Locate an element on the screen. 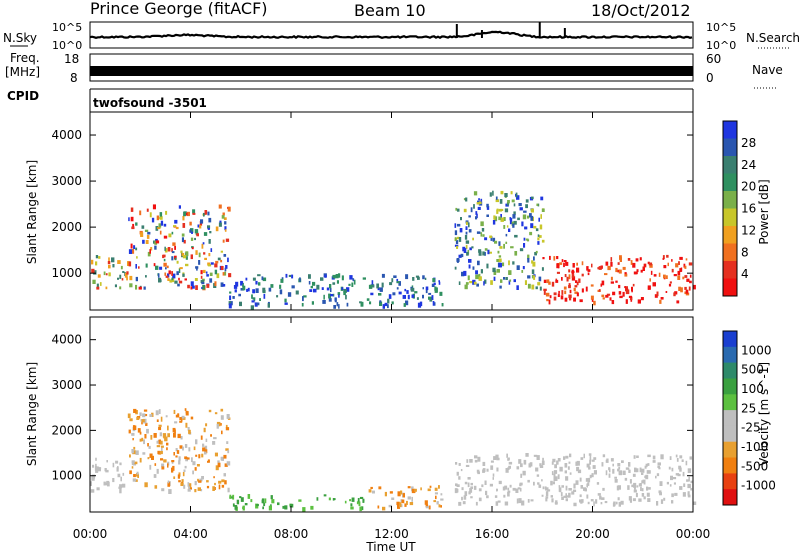 The width and height of the screenshot is (800, 554). colorbar-tick-label: -500 is located at coordinates (754, 466).